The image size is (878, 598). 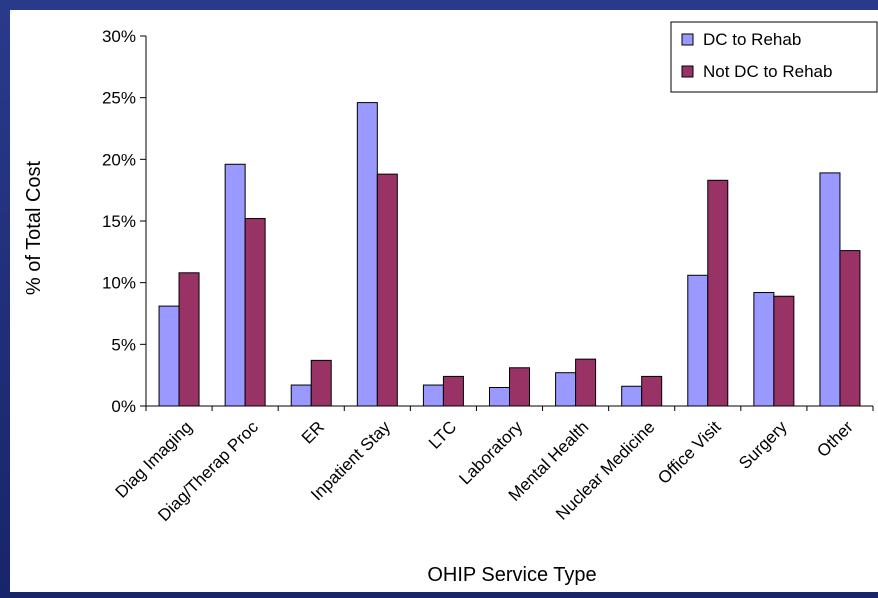 I want to click on y-axis-title: % of Total Cost, so click(x=34, y=227).